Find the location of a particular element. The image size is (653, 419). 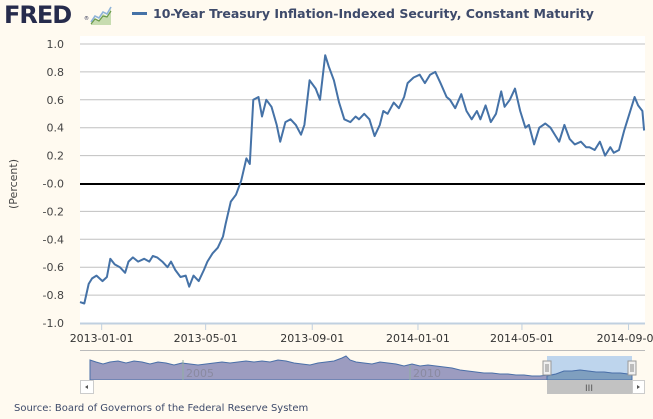

arrow-right-icon is located at coordinates (638, 387).